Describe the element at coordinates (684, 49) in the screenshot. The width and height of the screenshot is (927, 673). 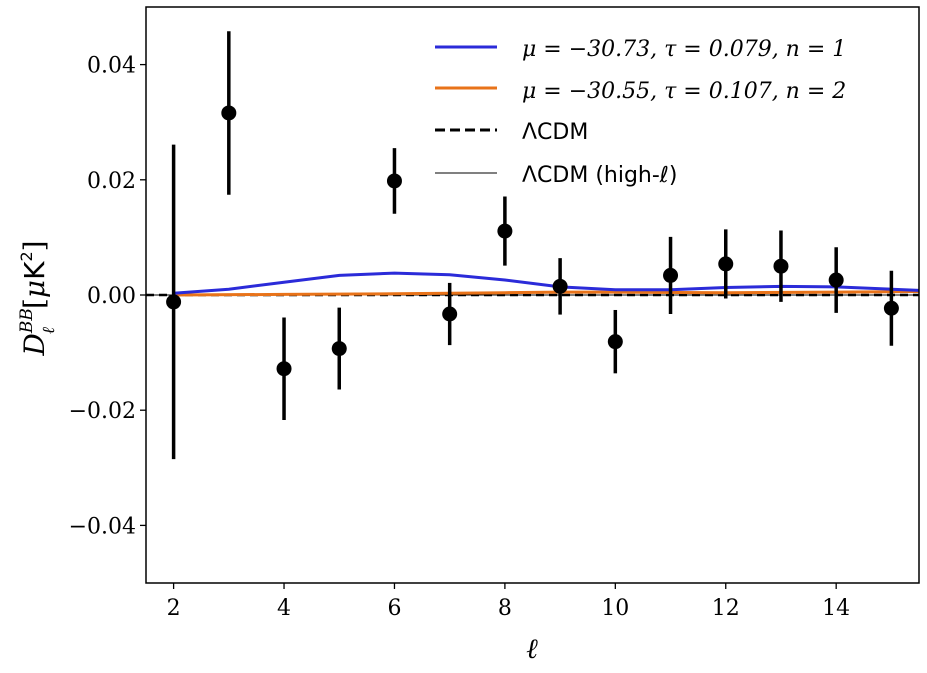
I see `legend-label-series-1: μ = −30.73, τ = 0.079, n = 1` at that location.